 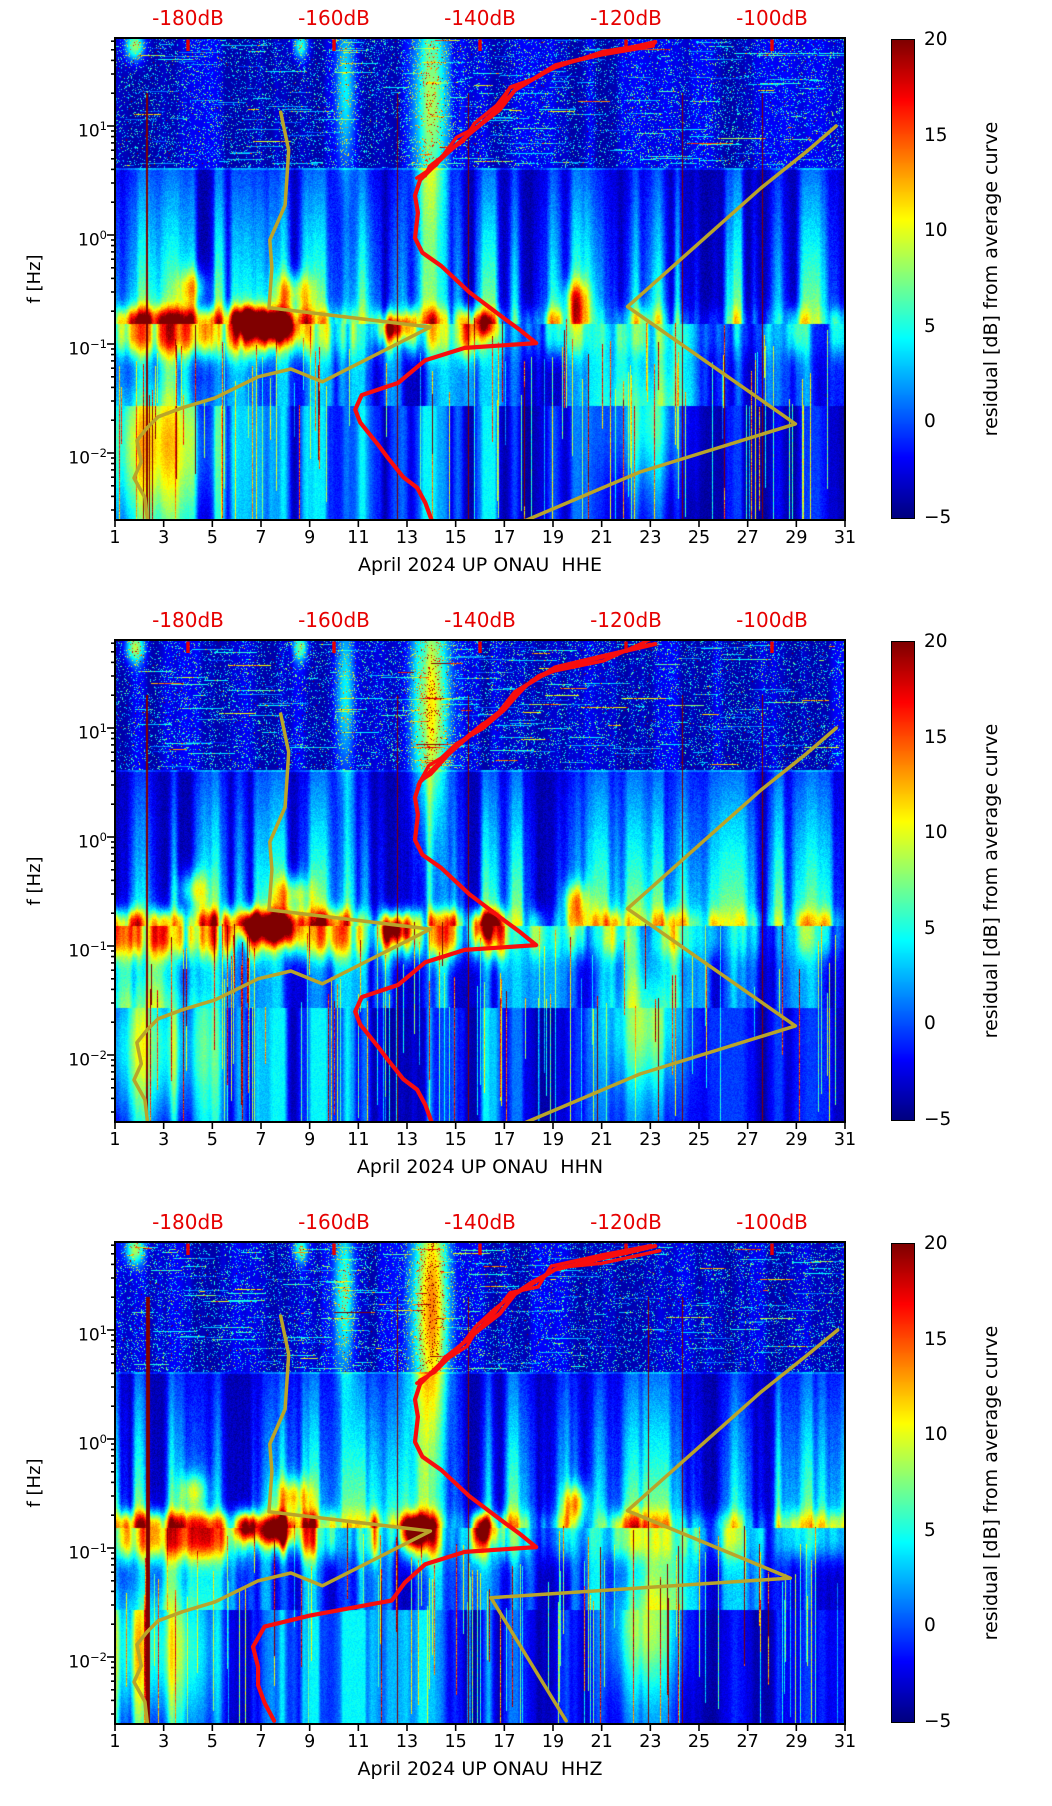 I want to click on x-tick-label: 23, so click(x=650, y=538).